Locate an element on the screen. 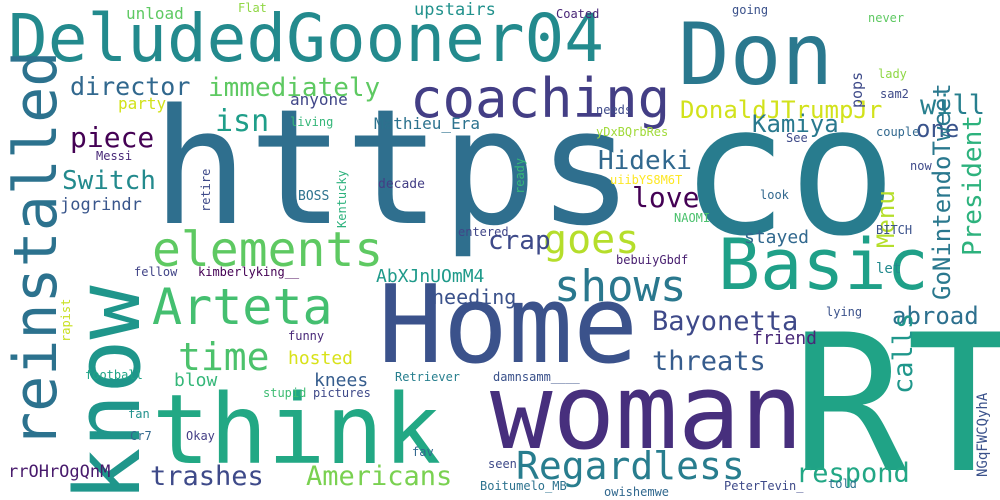 Image resolution: width=1000 pixels, height=500 pixels. word-piece: piece is located at coordinates (112, 137).